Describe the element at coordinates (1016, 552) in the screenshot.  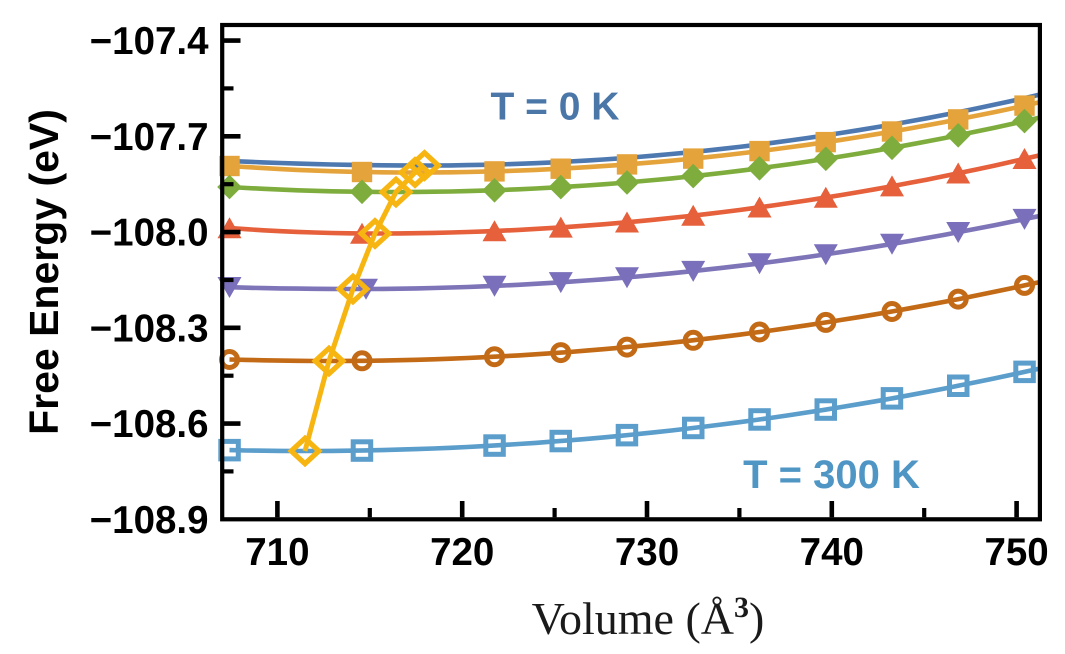
I see `svg-text: 750` at that location.